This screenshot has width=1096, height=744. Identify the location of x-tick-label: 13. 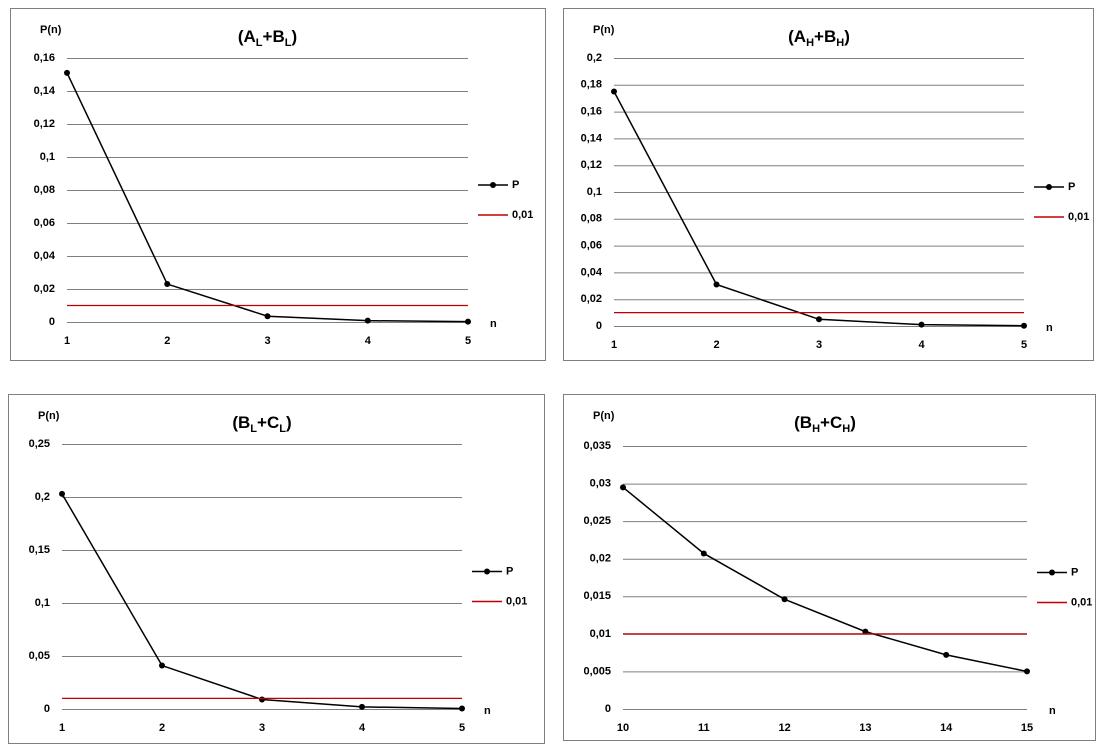
(865, 728).